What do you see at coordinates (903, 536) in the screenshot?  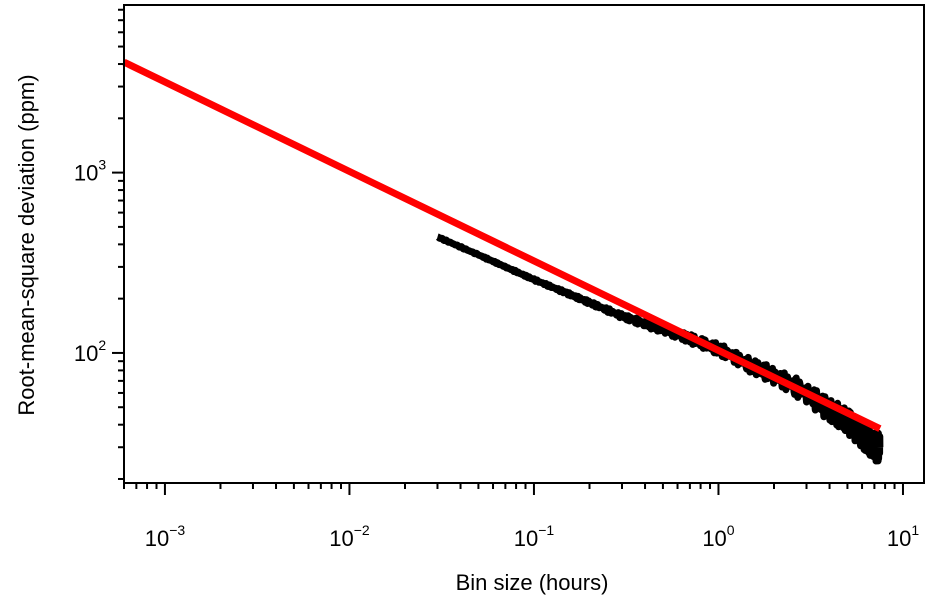 I see `x-tick-label: 10¹` at bounding box center [903, 536].